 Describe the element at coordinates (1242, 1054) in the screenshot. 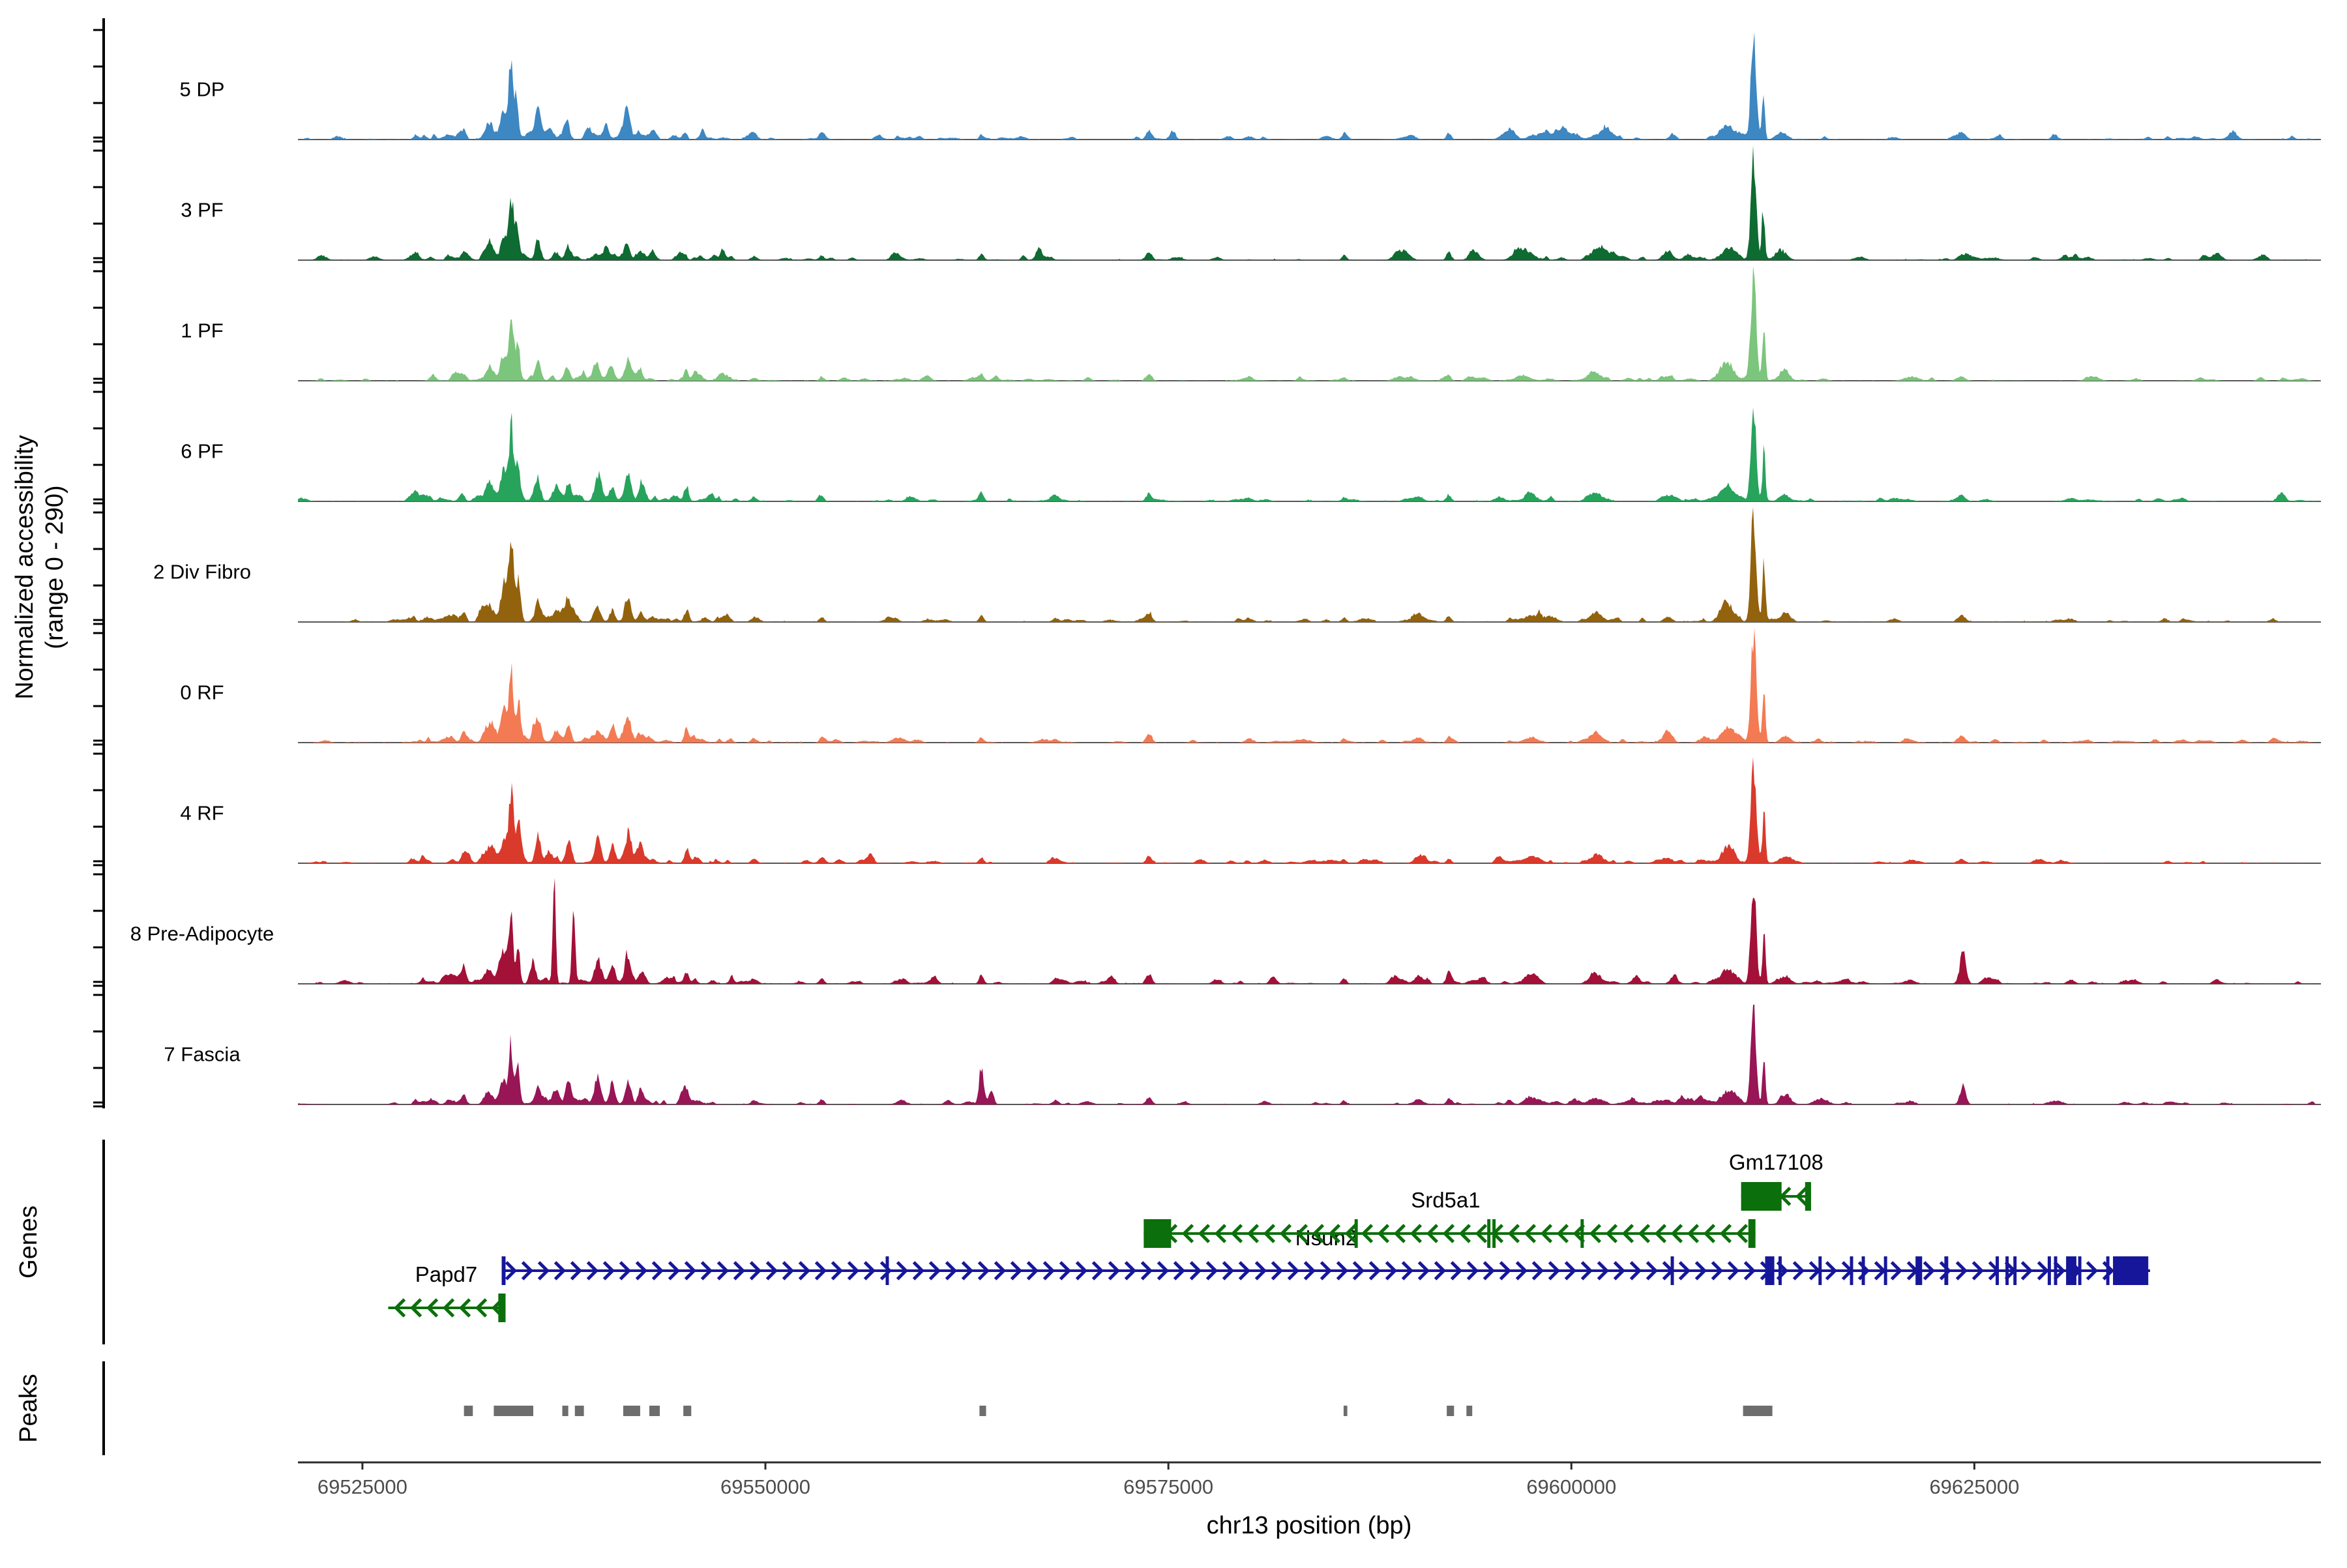

I see `coverage-track-8: 7 Fascia` at that location.